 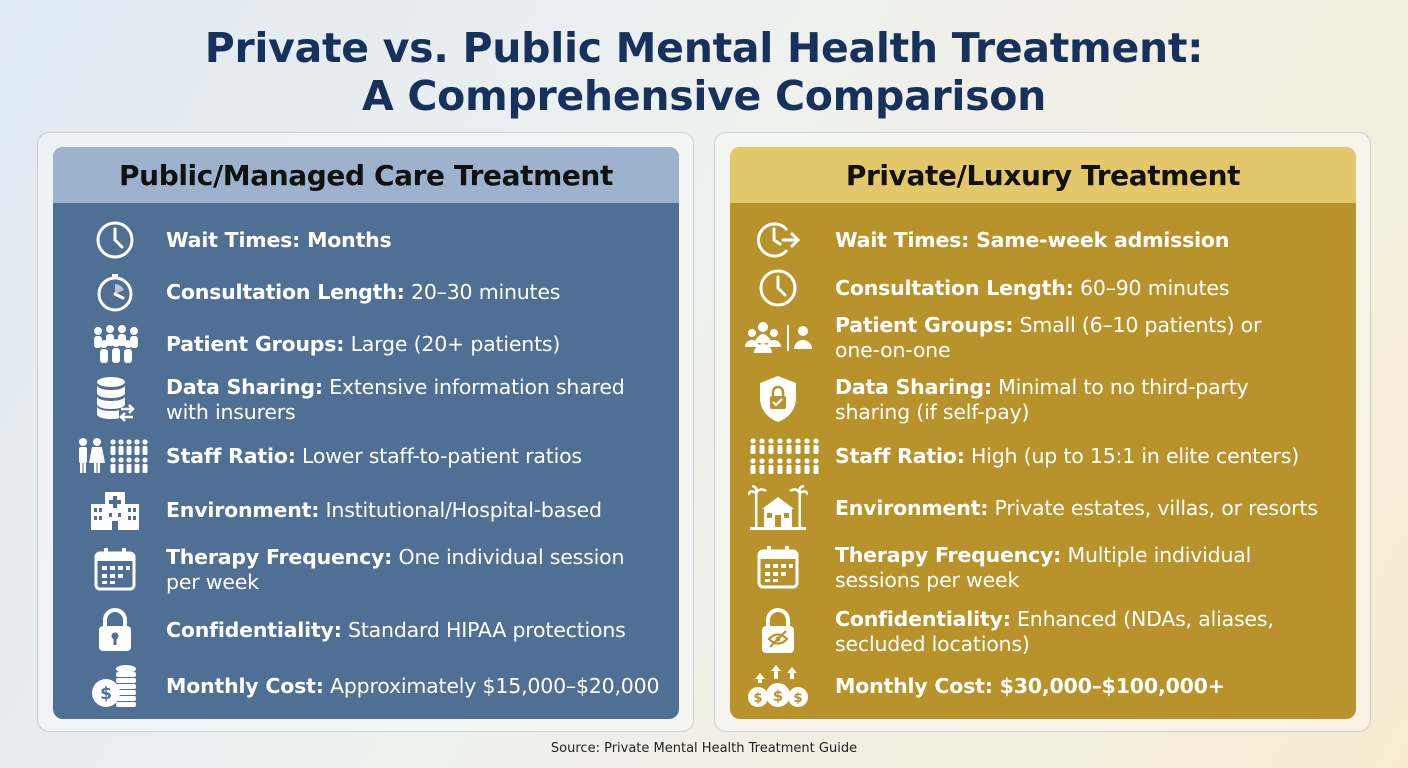 What do you see at coordinates (1156, 555) in the screenshot?
I see `row-value: Multiple individual` at bounding box center [1156, 555].